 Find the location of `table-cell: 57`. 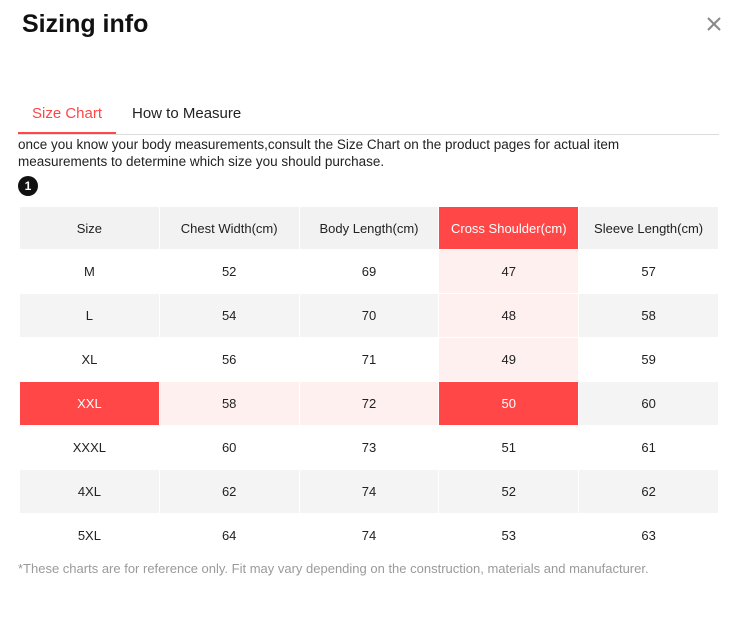

table-cell: 57 is located at coordinates (648, 271).